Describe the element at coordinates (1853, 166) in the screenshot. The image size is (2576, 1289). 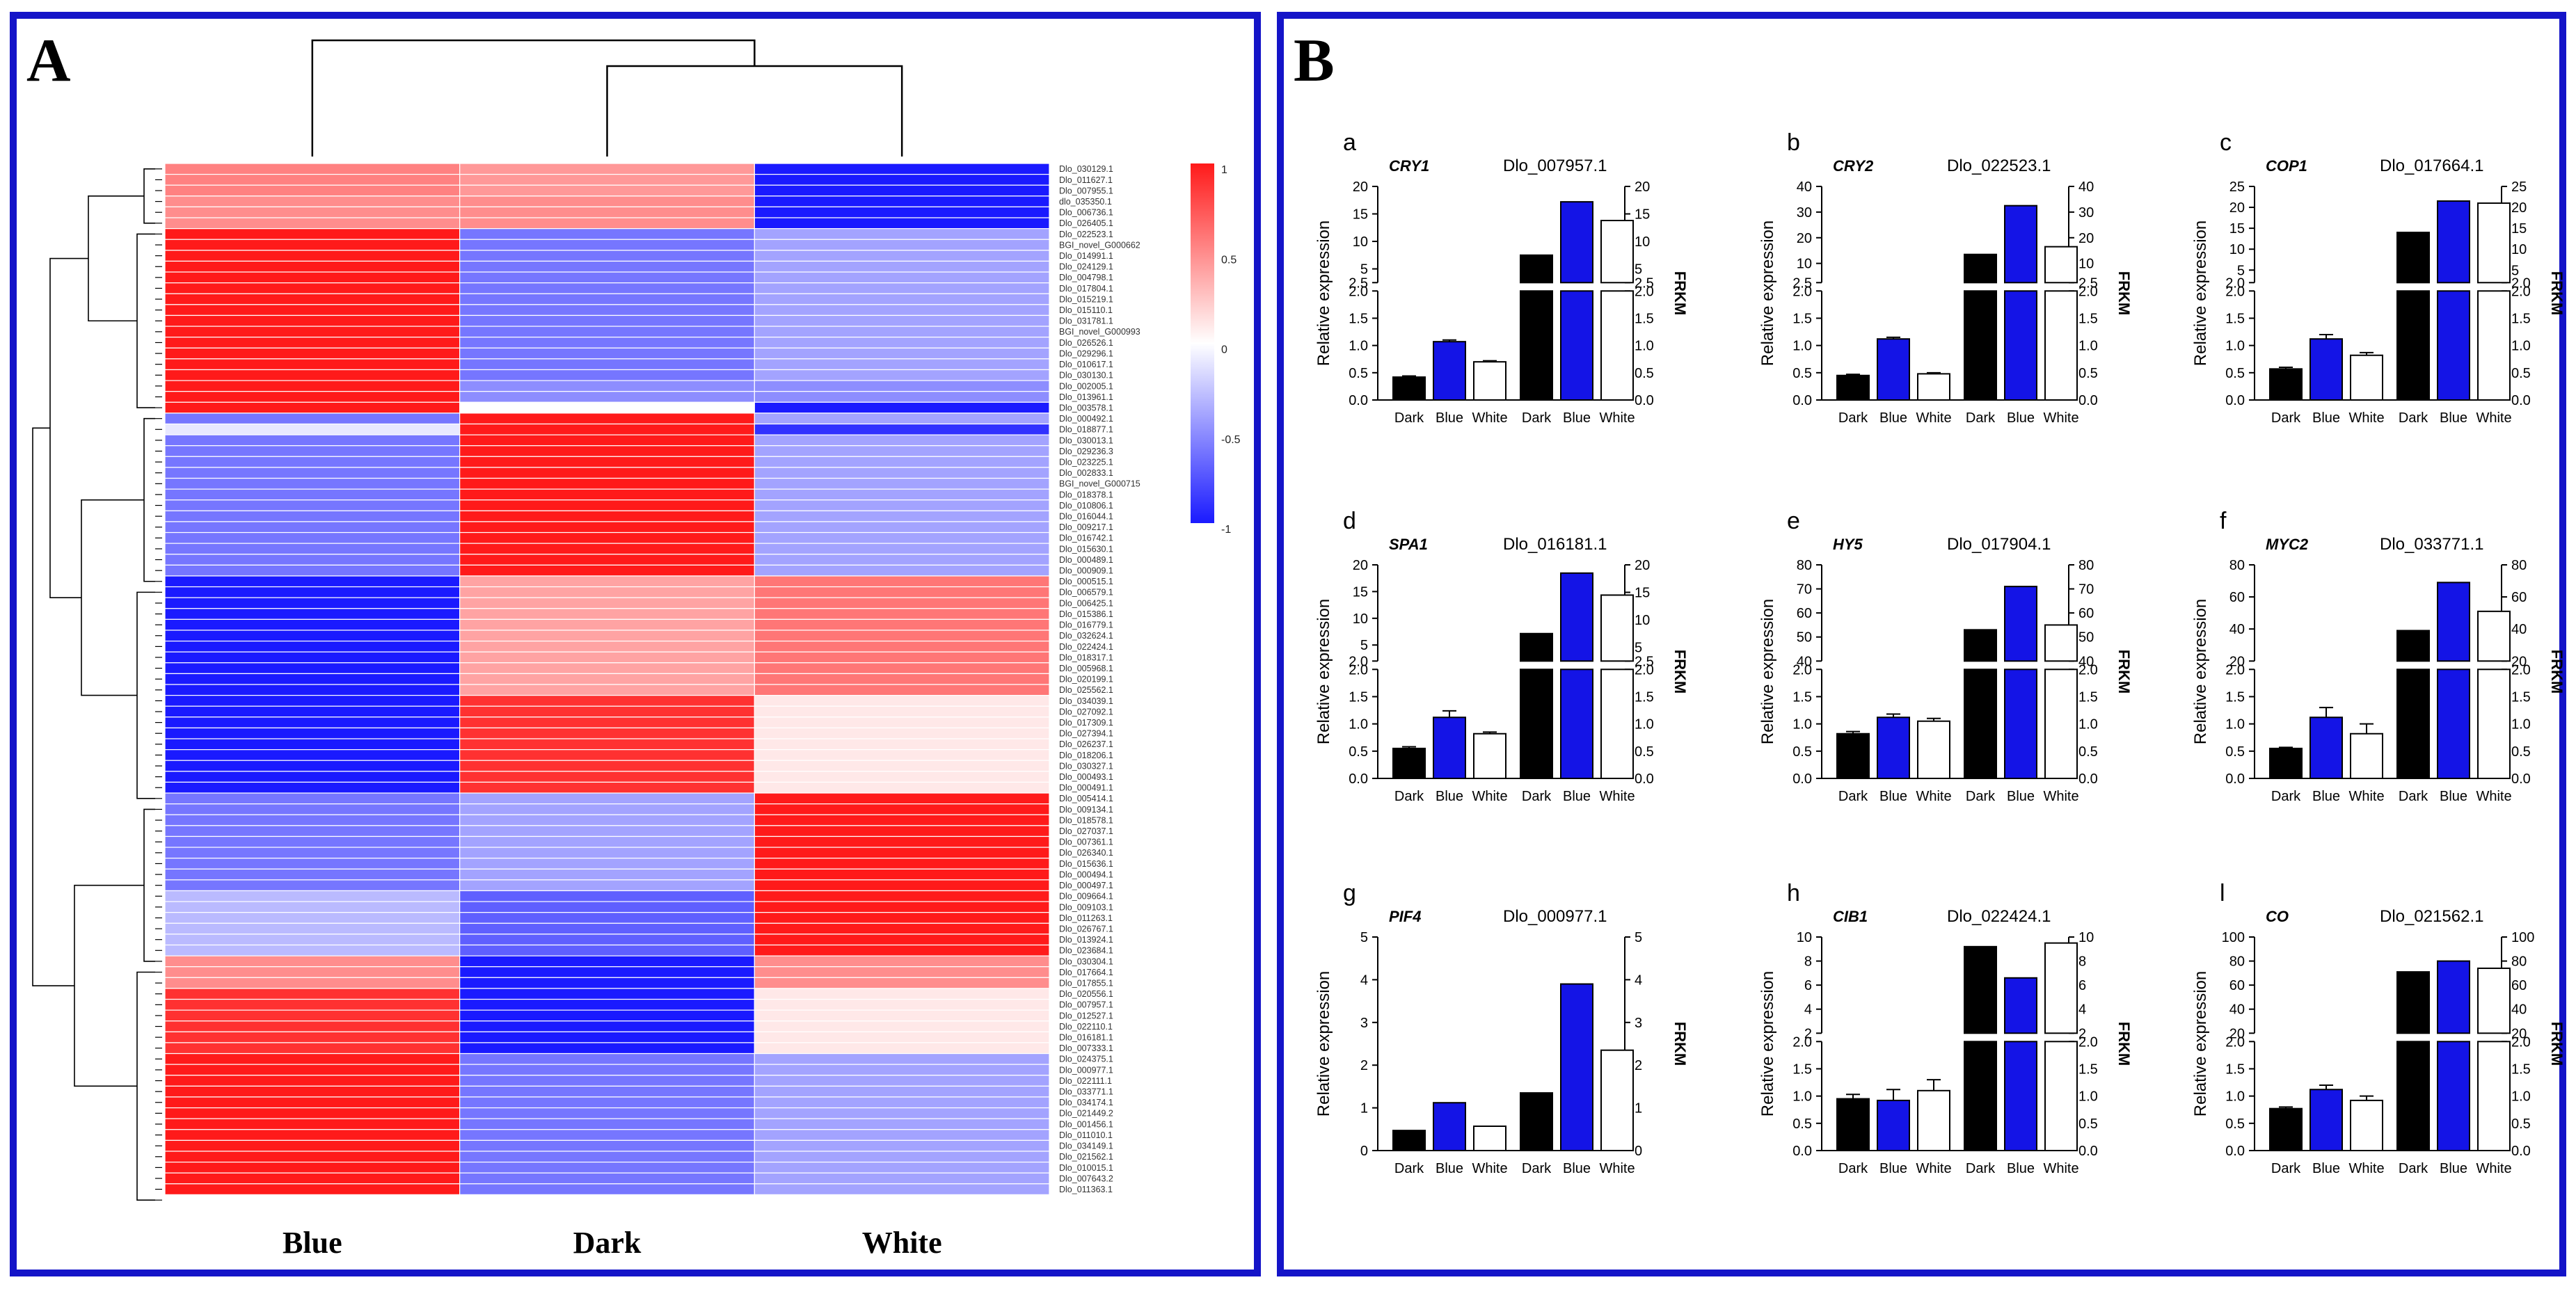
I see `gene-name: CRY2` at that location.